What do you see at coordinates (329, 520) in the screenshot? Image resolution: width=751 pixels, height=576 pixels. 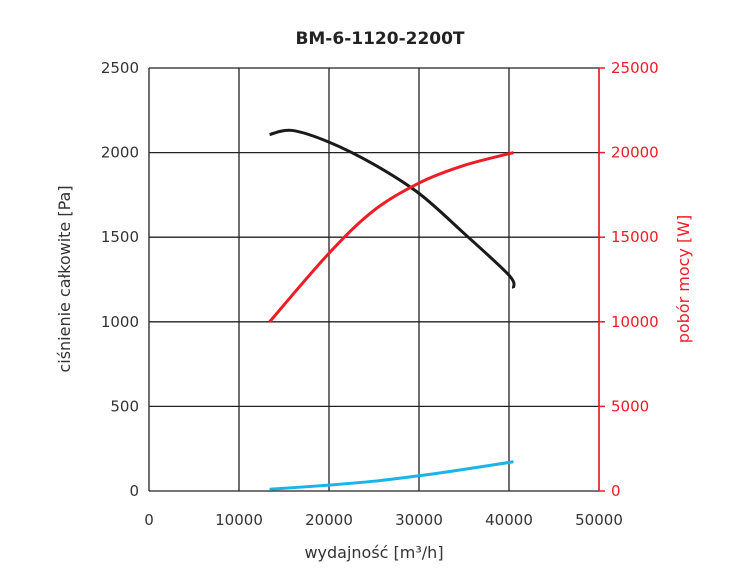 I see `x-tick-label: 20000` at bounding box center [329, 520].